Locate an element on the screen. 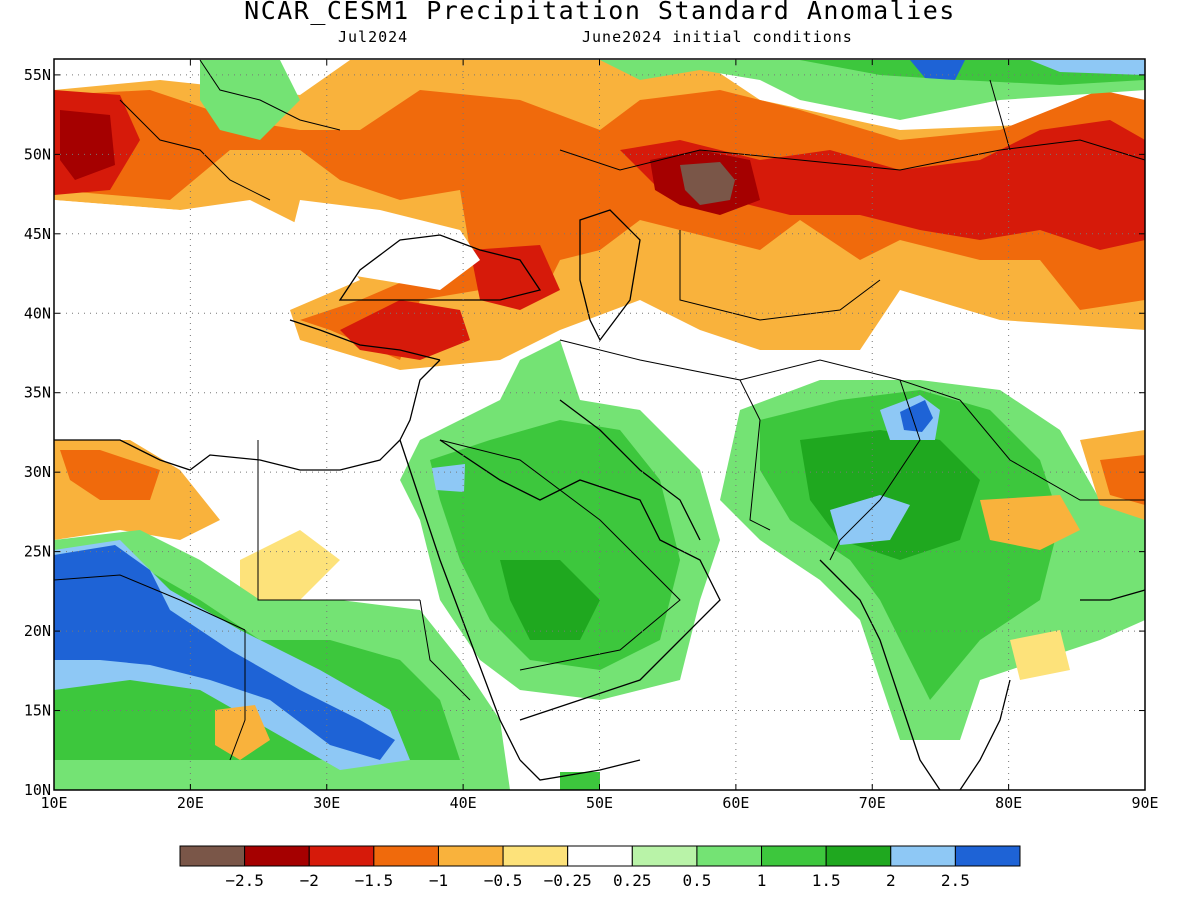 This screenshot has width=1200, height=900. coast-india-west is located at coordinates (880, 674).